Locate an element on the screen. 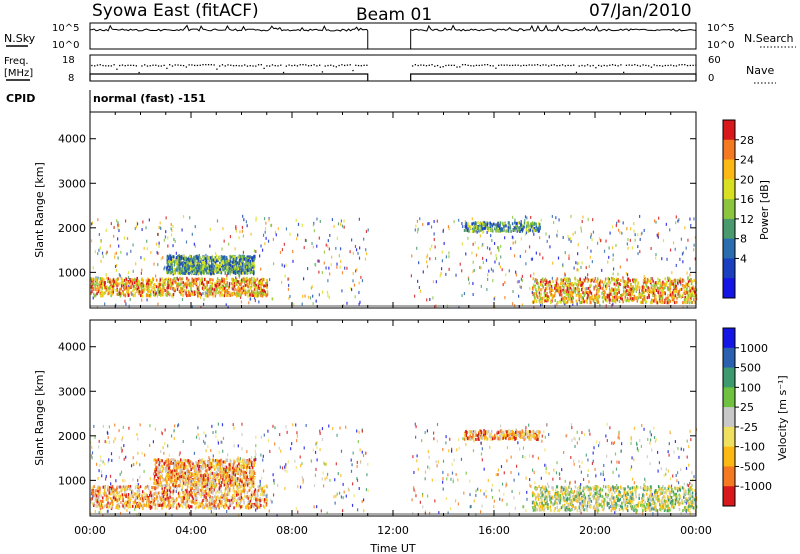 This screenshot has height=554, width=800. freq-label-line1: Freq. is located at coordinates (16, 61).